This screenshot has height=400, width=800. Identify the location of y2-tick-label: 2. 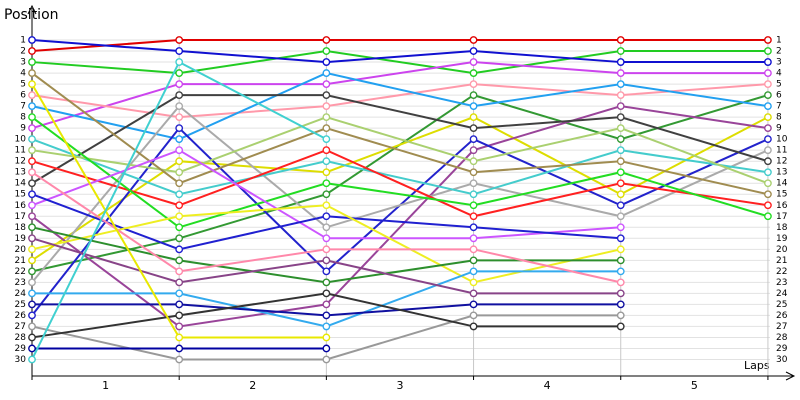
(779, 52).